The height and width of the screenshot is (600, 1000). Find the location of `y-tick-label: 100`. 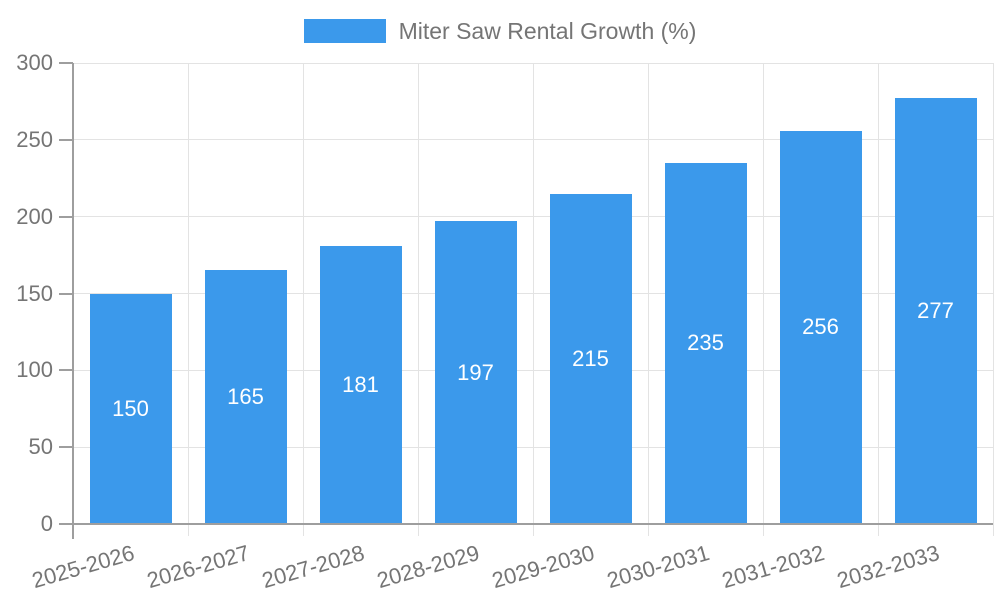

y-tick-label: 100 is located at coordinates (34, 370).